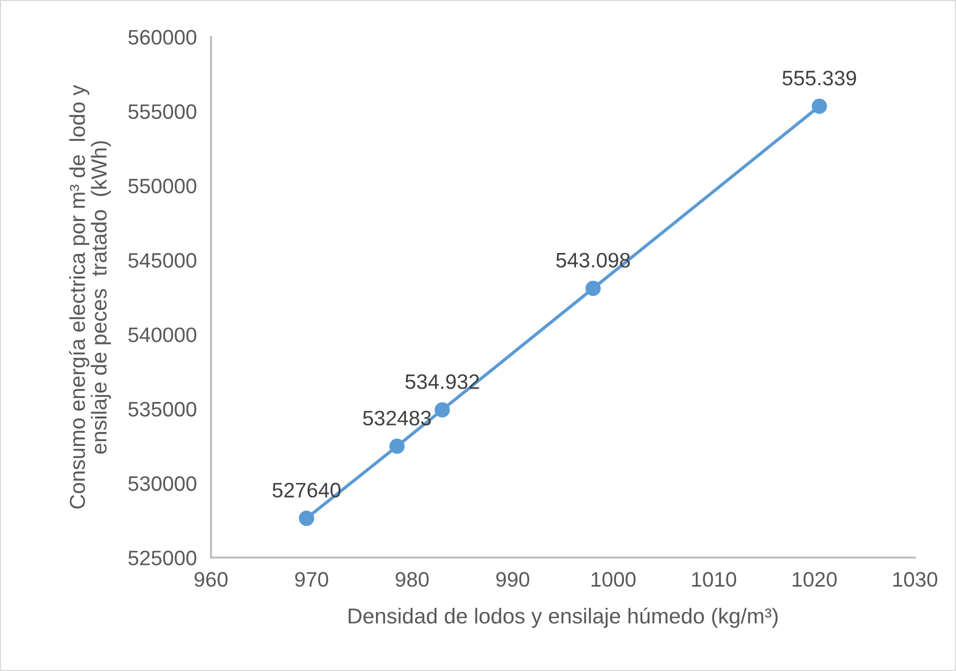 The height and width of the screenshot is (671, 956). Describe the element at coordinates (397, 418) in the screenshot. I see `data-label: 532483` at that location.